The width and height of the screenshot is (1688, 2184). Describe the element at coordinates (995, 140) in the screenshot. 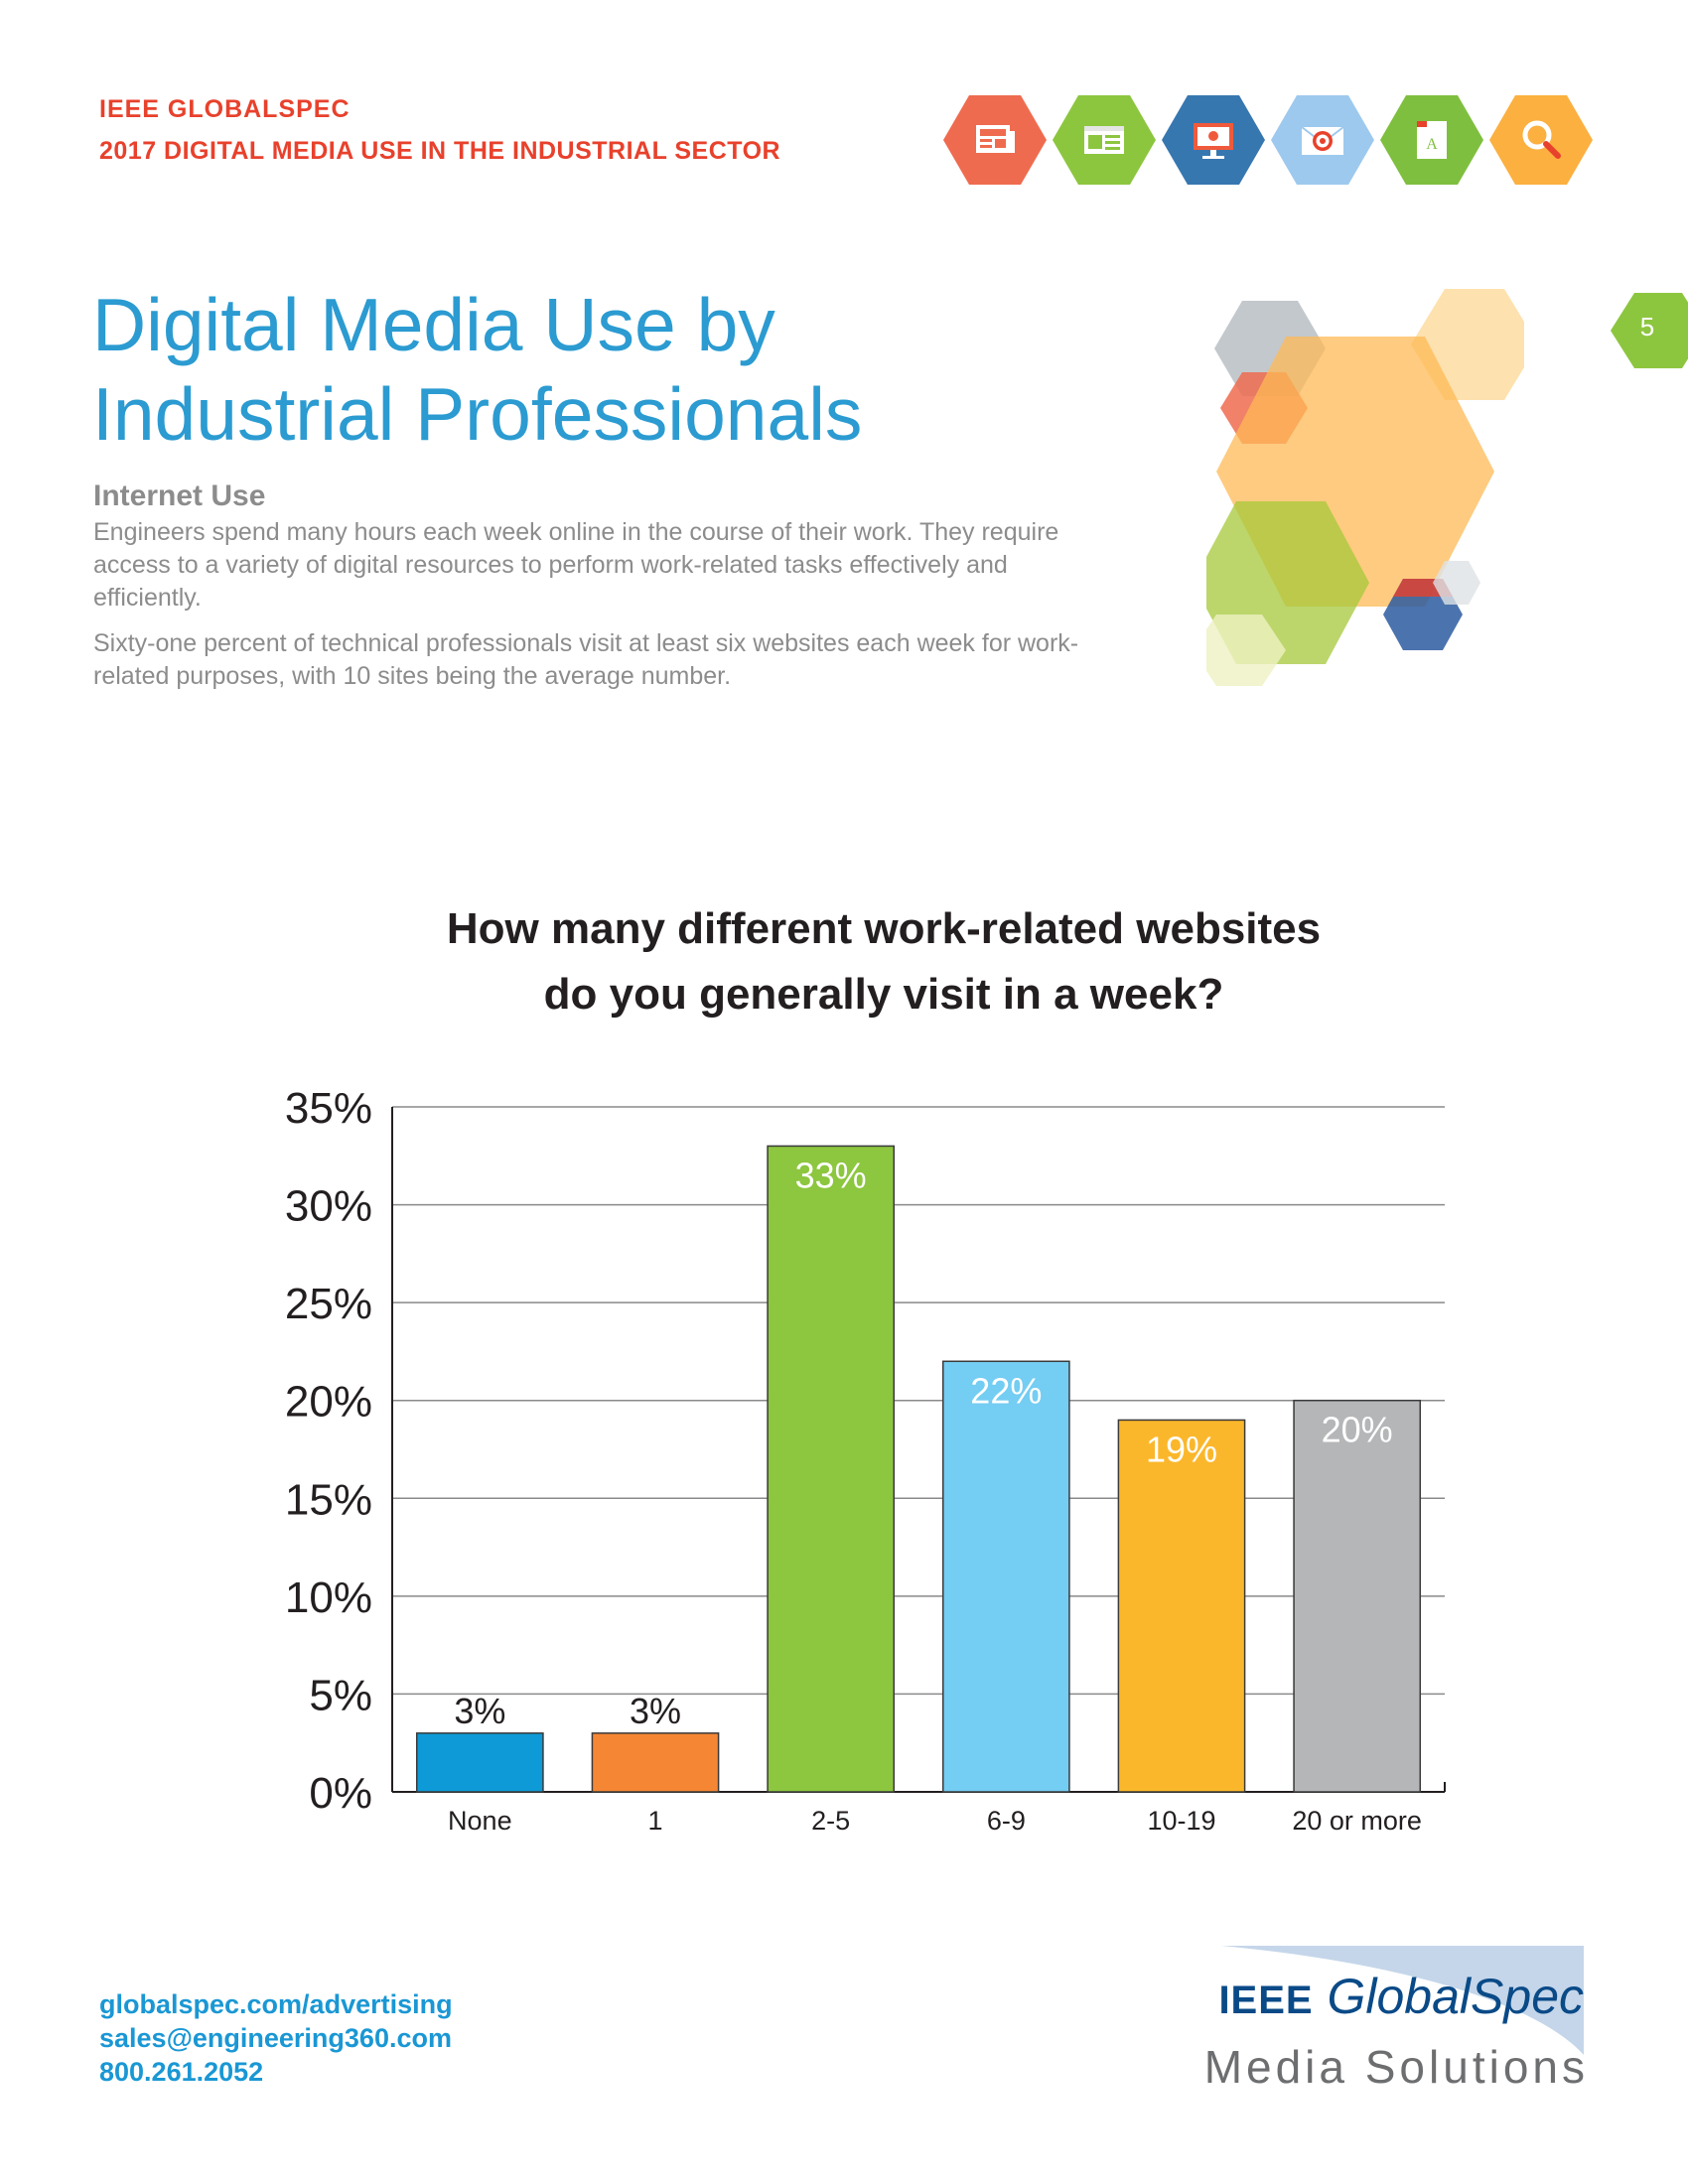

I see `newspaper-icon` at that location.